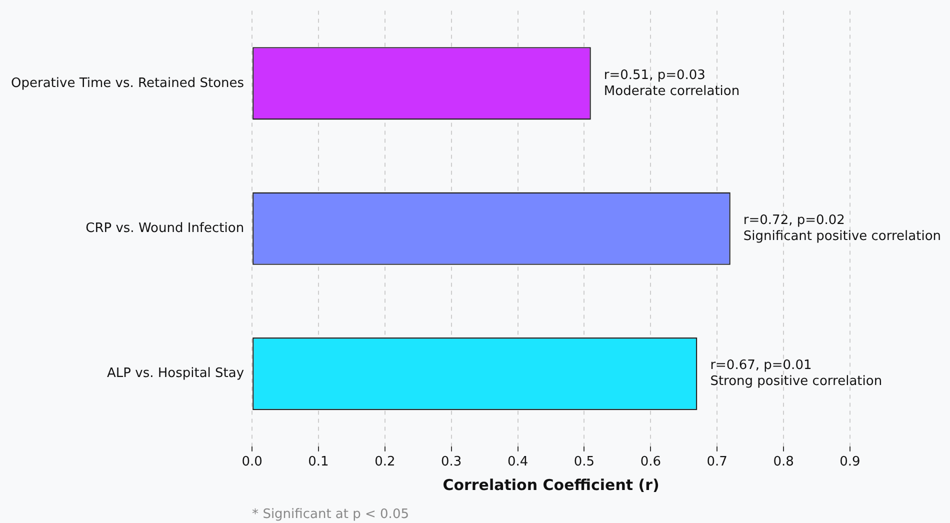  Describe the element at coordinates (385, 462) in the screenshot. I see `x-tick-label: 0.2` at that location.